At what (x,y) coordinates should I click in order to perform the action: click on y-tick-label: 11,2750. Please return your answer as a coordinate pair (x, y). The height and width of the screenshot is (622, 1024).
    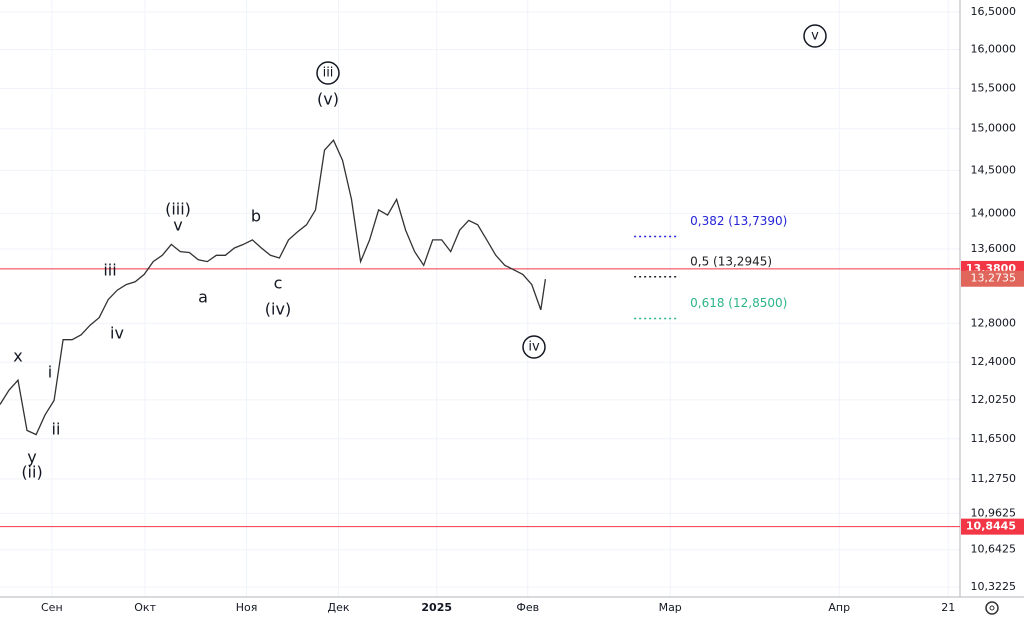
    Looking at the image, I should click on (994, 478).